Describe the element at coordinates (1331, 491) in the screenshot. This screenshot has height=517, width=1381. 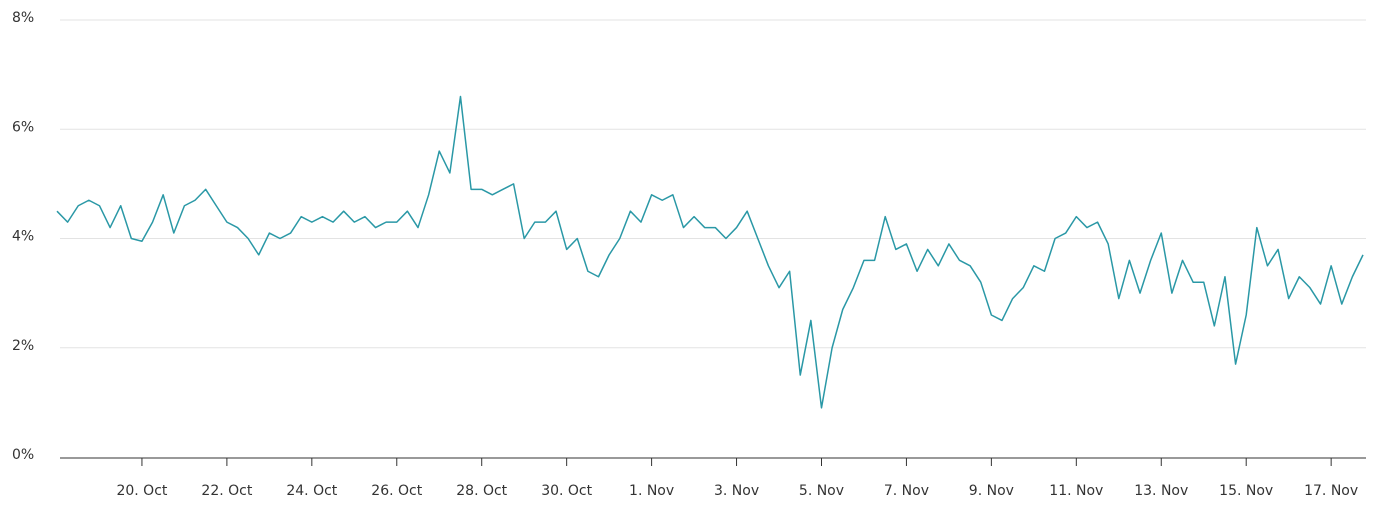
I see `x-tick-label: 17. Nov` at that location.